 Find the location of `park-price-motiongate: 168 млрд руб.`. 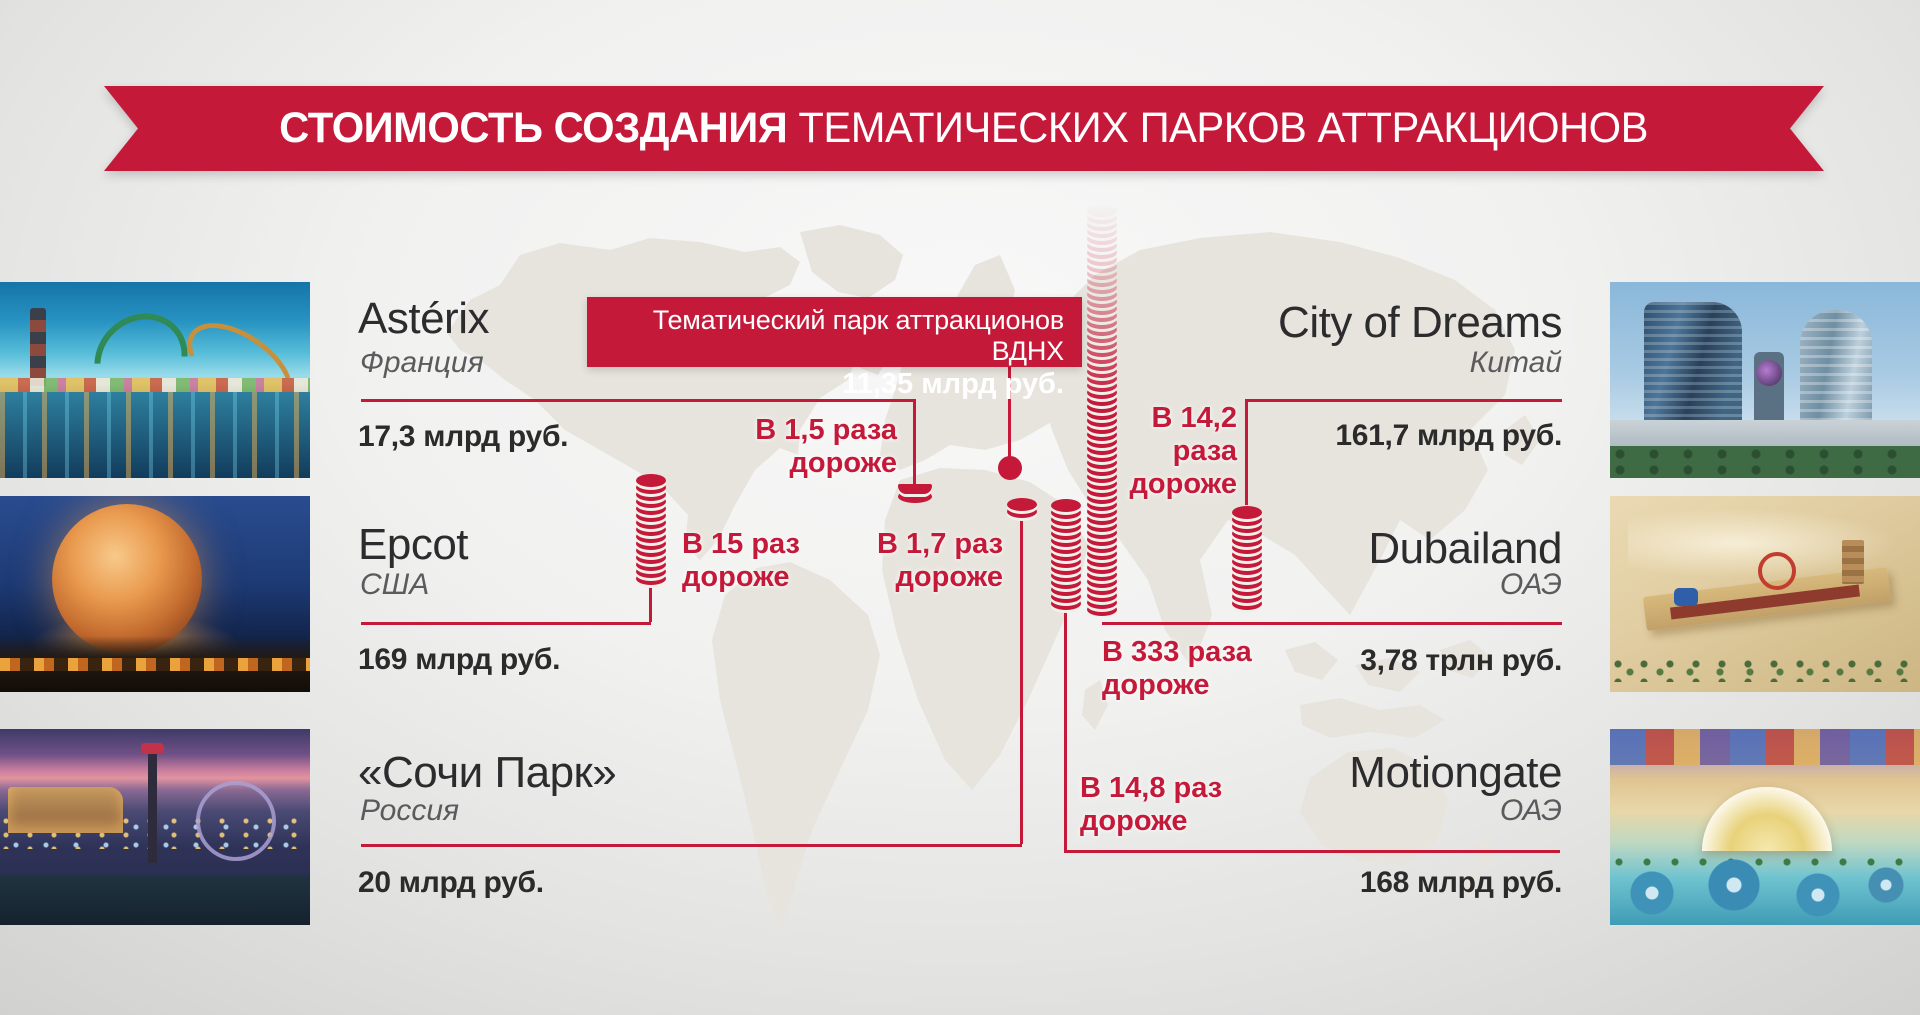

park-price-motiongate: 168 млрд руб. is located at coordinates (1460, 882).